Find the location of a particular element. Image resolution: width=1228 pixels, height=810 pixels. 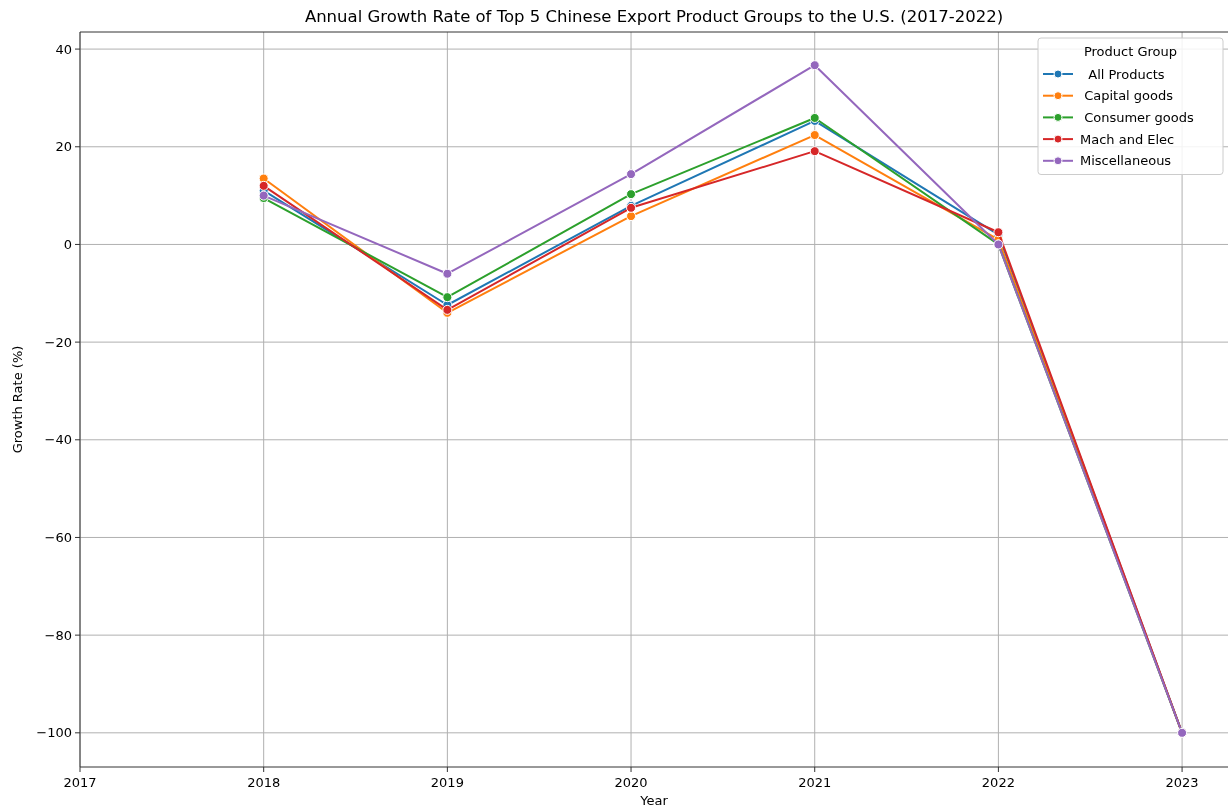

legend-label: Consumer goods is located at coordinates (1137, 117).